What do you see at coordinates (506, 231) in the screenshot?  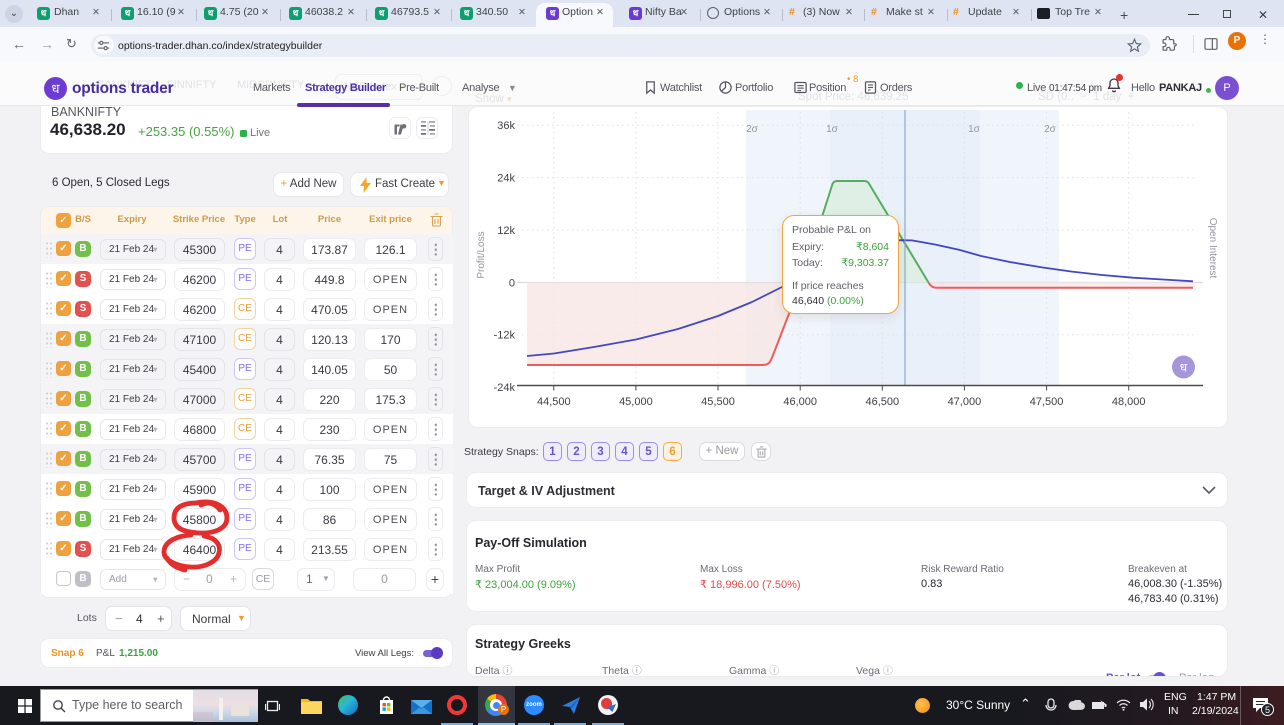 I see `svg-text: 12k` at bounding box center [506, 231].